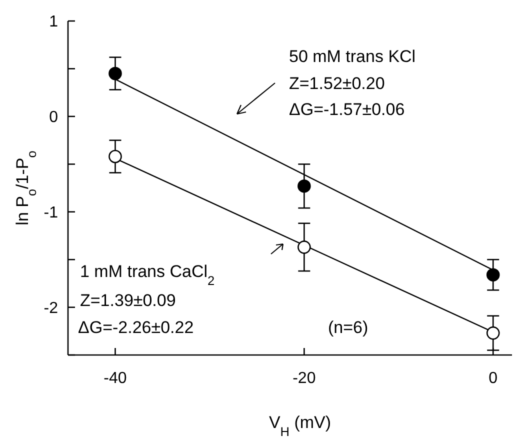  I want to click on y-tick-label: -1, so click(51, 213).